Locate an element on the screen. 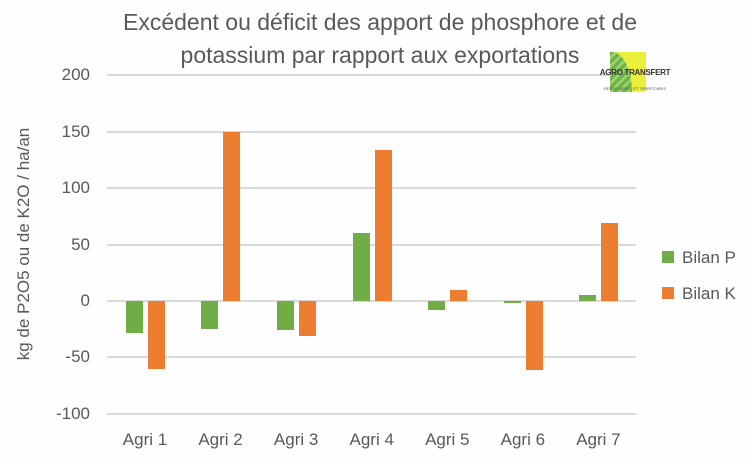 The width and height of the screenshot is (747, 464). legend-swatch-p is located at coordinates (668, 256).